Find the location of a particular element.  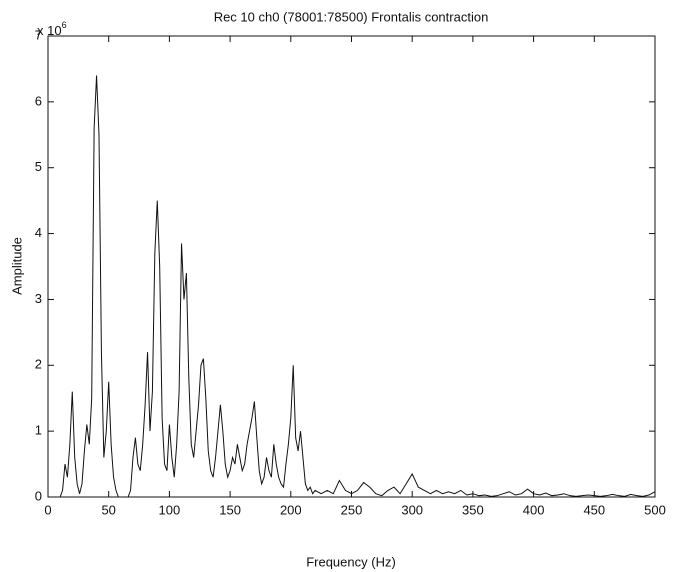

y-multiplier: x 106 is located at coordinates (52, 29).